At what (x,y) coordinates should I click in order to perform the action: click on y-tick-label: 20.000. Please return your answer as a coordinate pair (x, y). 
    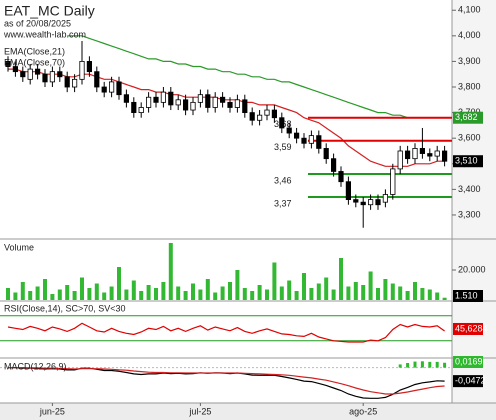
    Looking at the image, I should click on (472, 269).